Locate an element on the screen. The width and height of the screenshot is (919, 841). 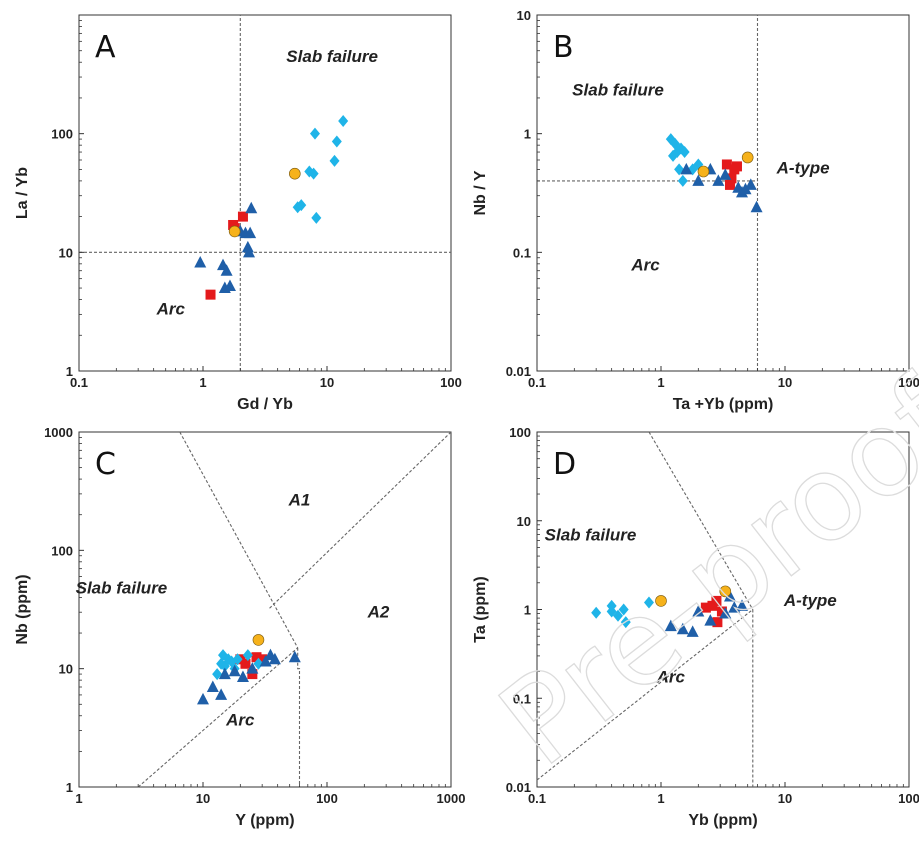
x-axis-label: Ta +Yb (ppm) is located at coordinates (723, 404).